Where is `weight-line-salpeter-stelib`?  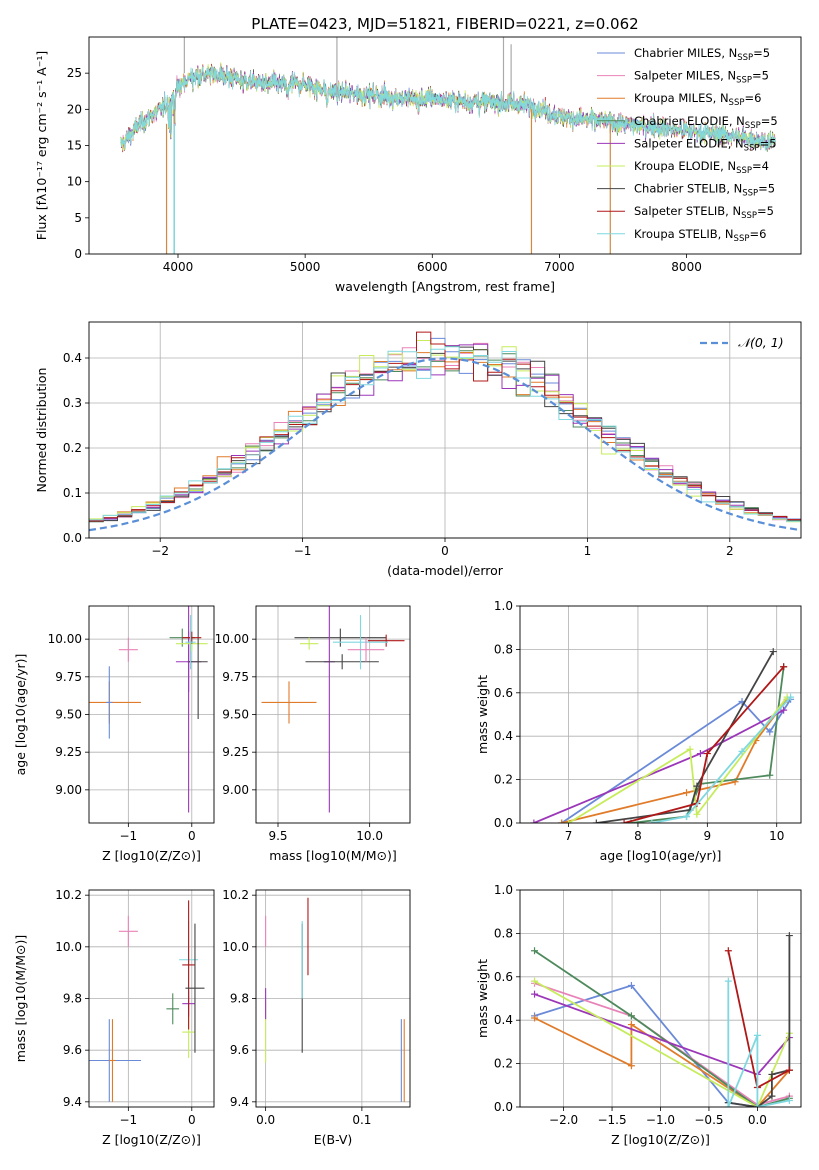
weight-line-salpeter-stelib is located at coordinates (704, 744).